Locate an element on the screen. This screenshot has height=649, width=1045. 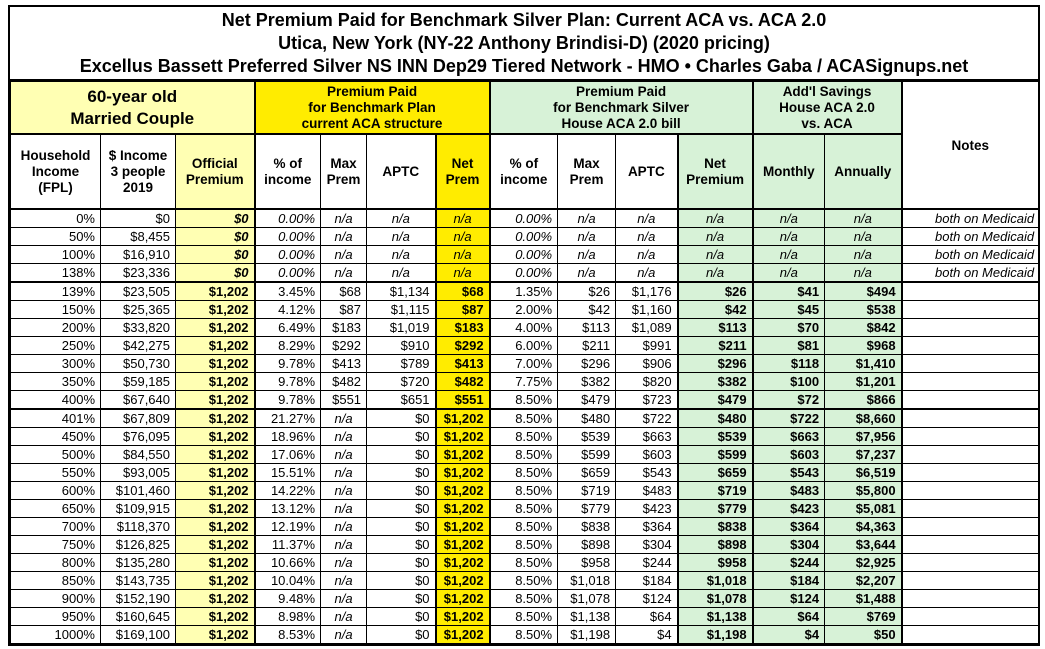
cell-aca-max-prem: $551 is located at coordinates (344, 400).